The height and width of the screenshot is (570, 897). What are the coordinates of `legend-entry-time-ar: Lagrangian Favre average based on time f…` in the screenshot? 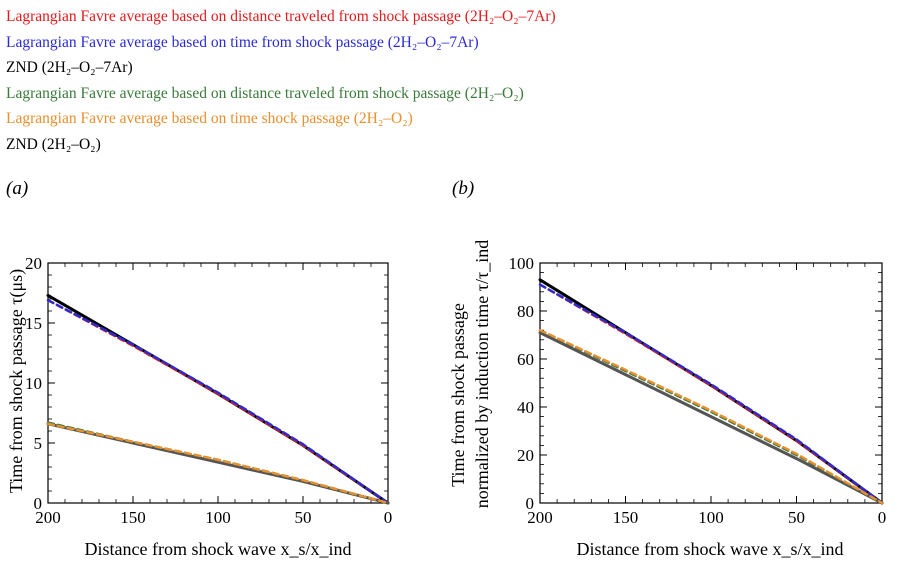 It's located at (242, 42).